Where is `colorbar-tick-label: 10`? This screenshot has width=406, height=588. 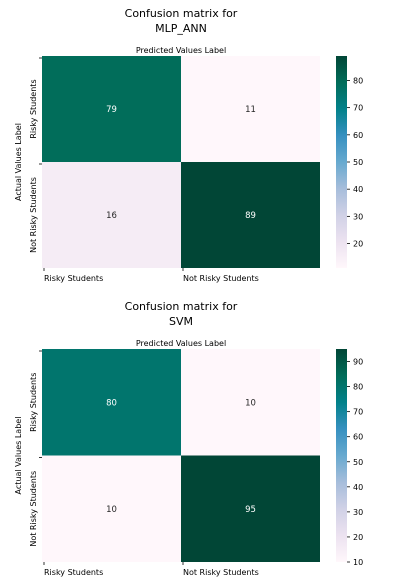
colorbar-tick-label: 10 is located at coordinates (358, 562).